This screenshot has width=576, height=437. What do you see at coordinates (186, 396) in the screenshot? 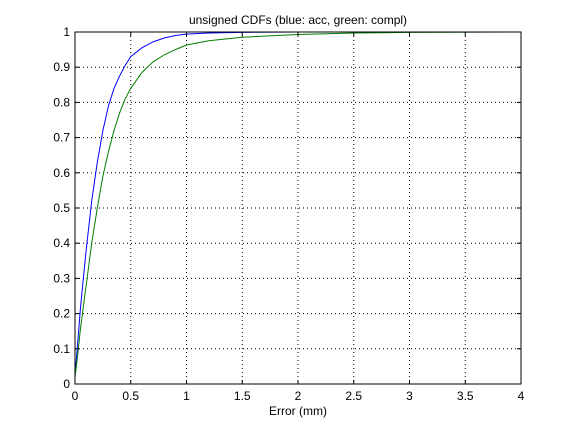
I see `x-tick-label: 1` at bounding box center [186, 396].